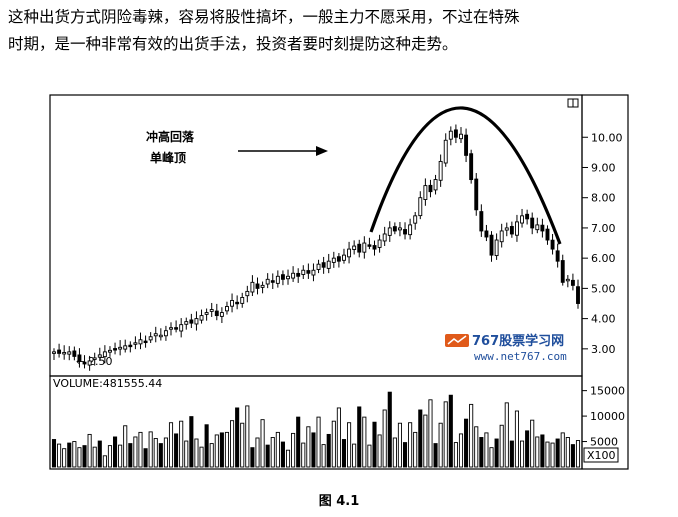 The width and height of the screenshot is (678, 517). Describe the element at coordinates (603, 167) in the screenshot. I see `price-tick-label: 9.00` at that location.